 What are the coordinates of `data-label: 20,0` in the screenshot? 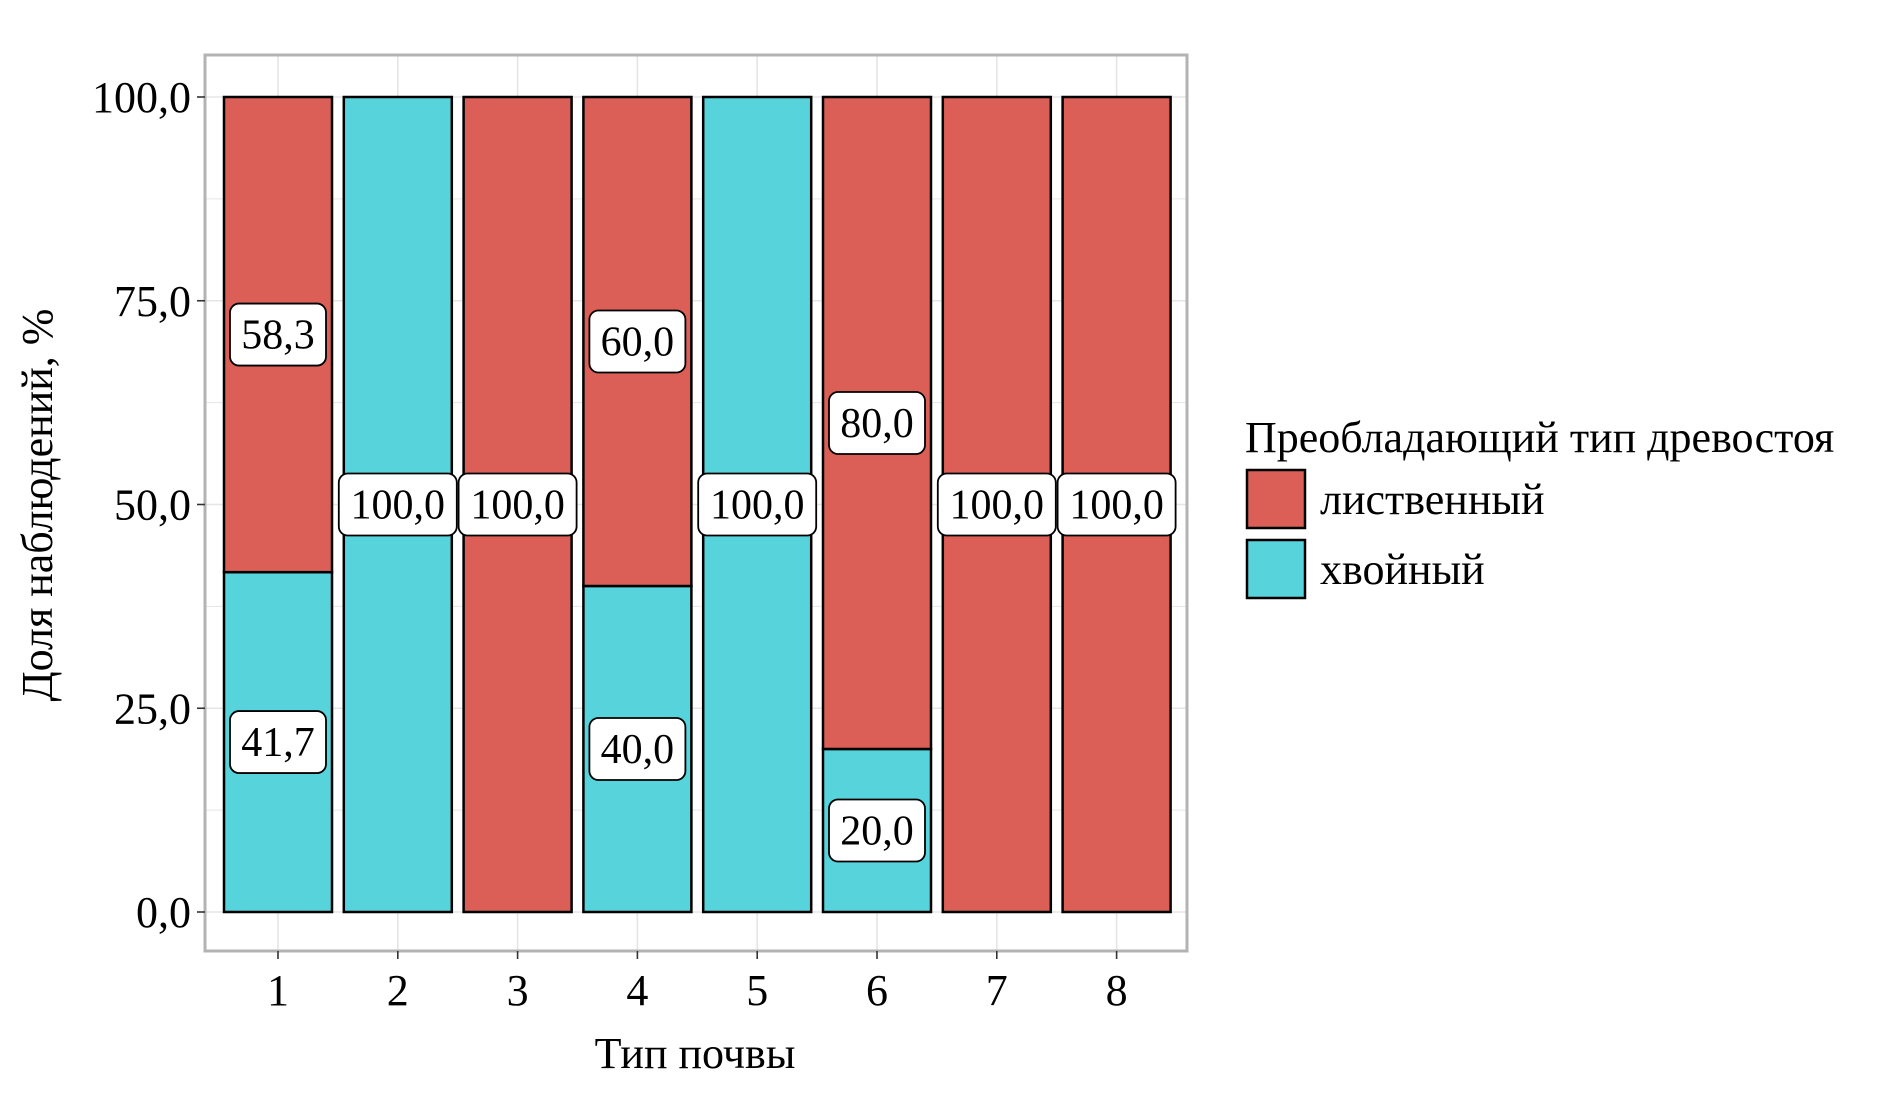 It's located at (877, 830).